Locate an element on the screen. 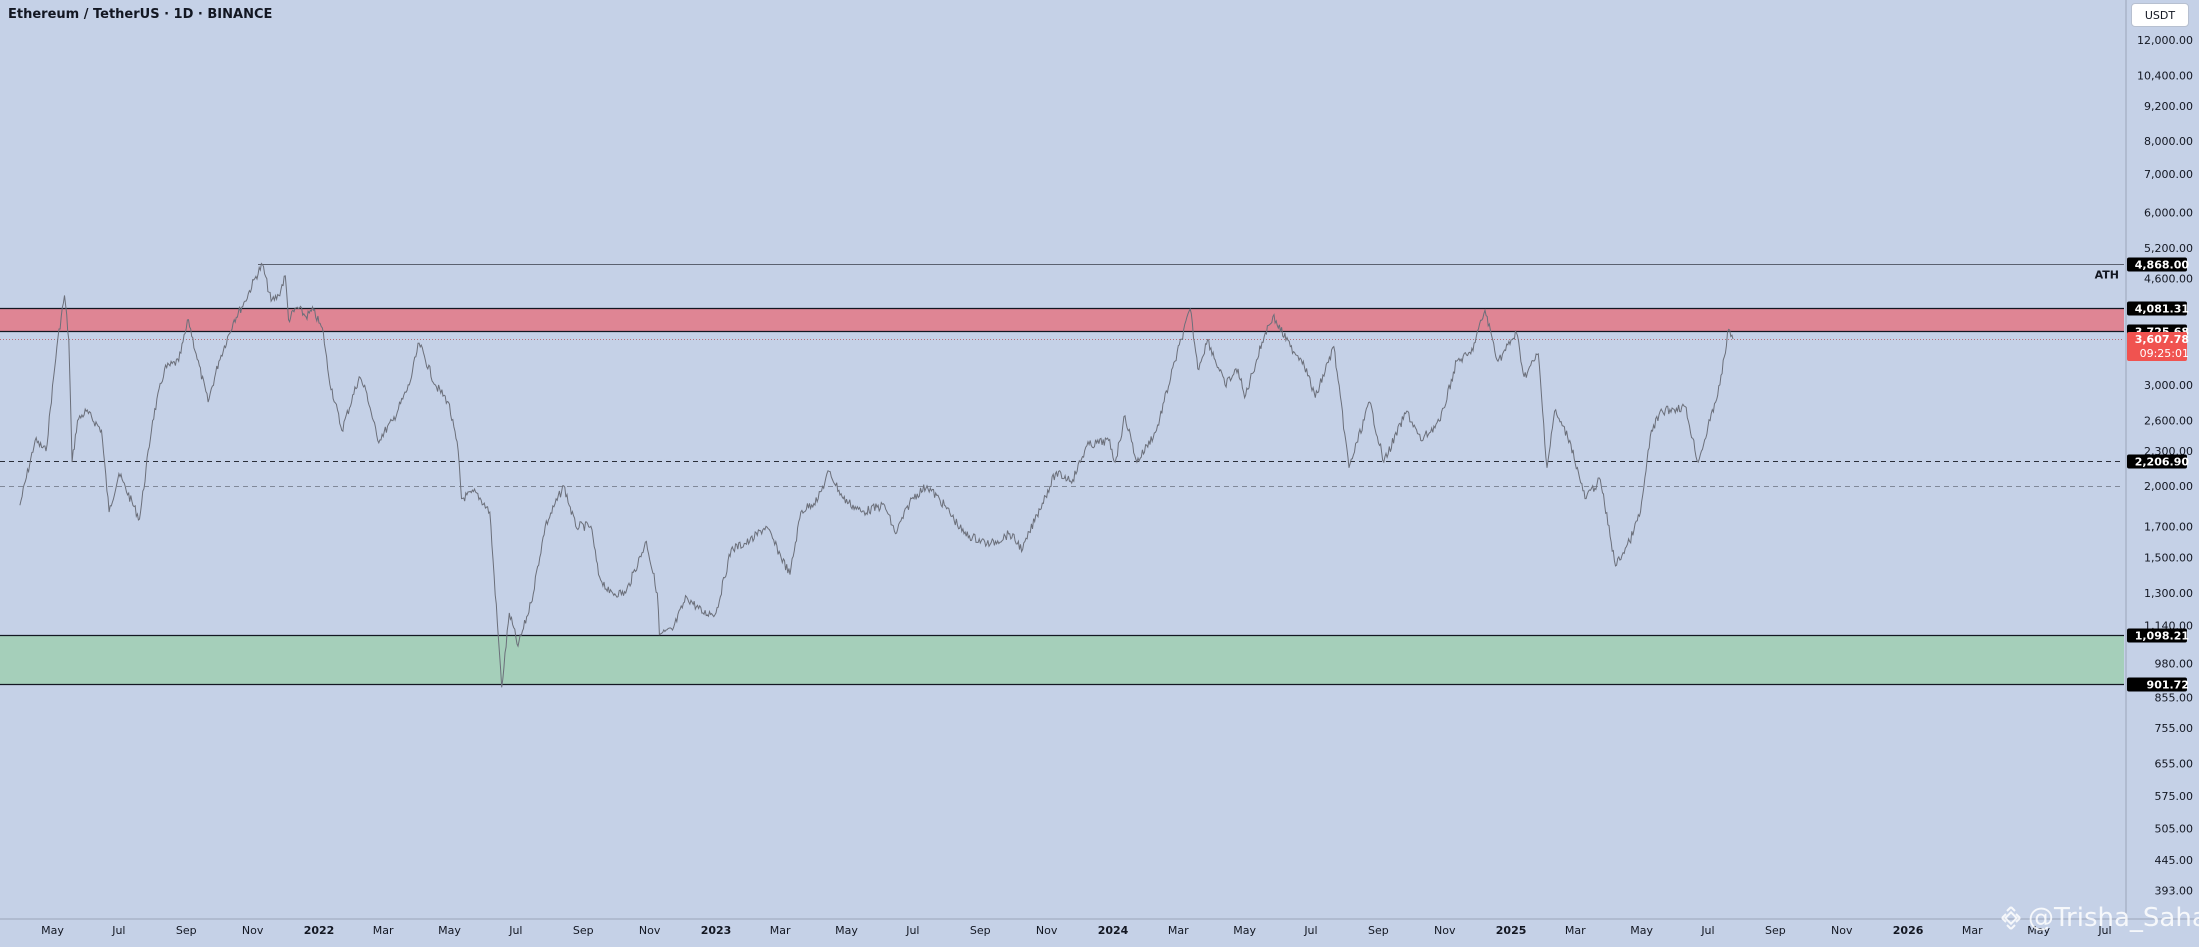  y-tick-label: 9,200.00 is located at coordinates (2168, 106).